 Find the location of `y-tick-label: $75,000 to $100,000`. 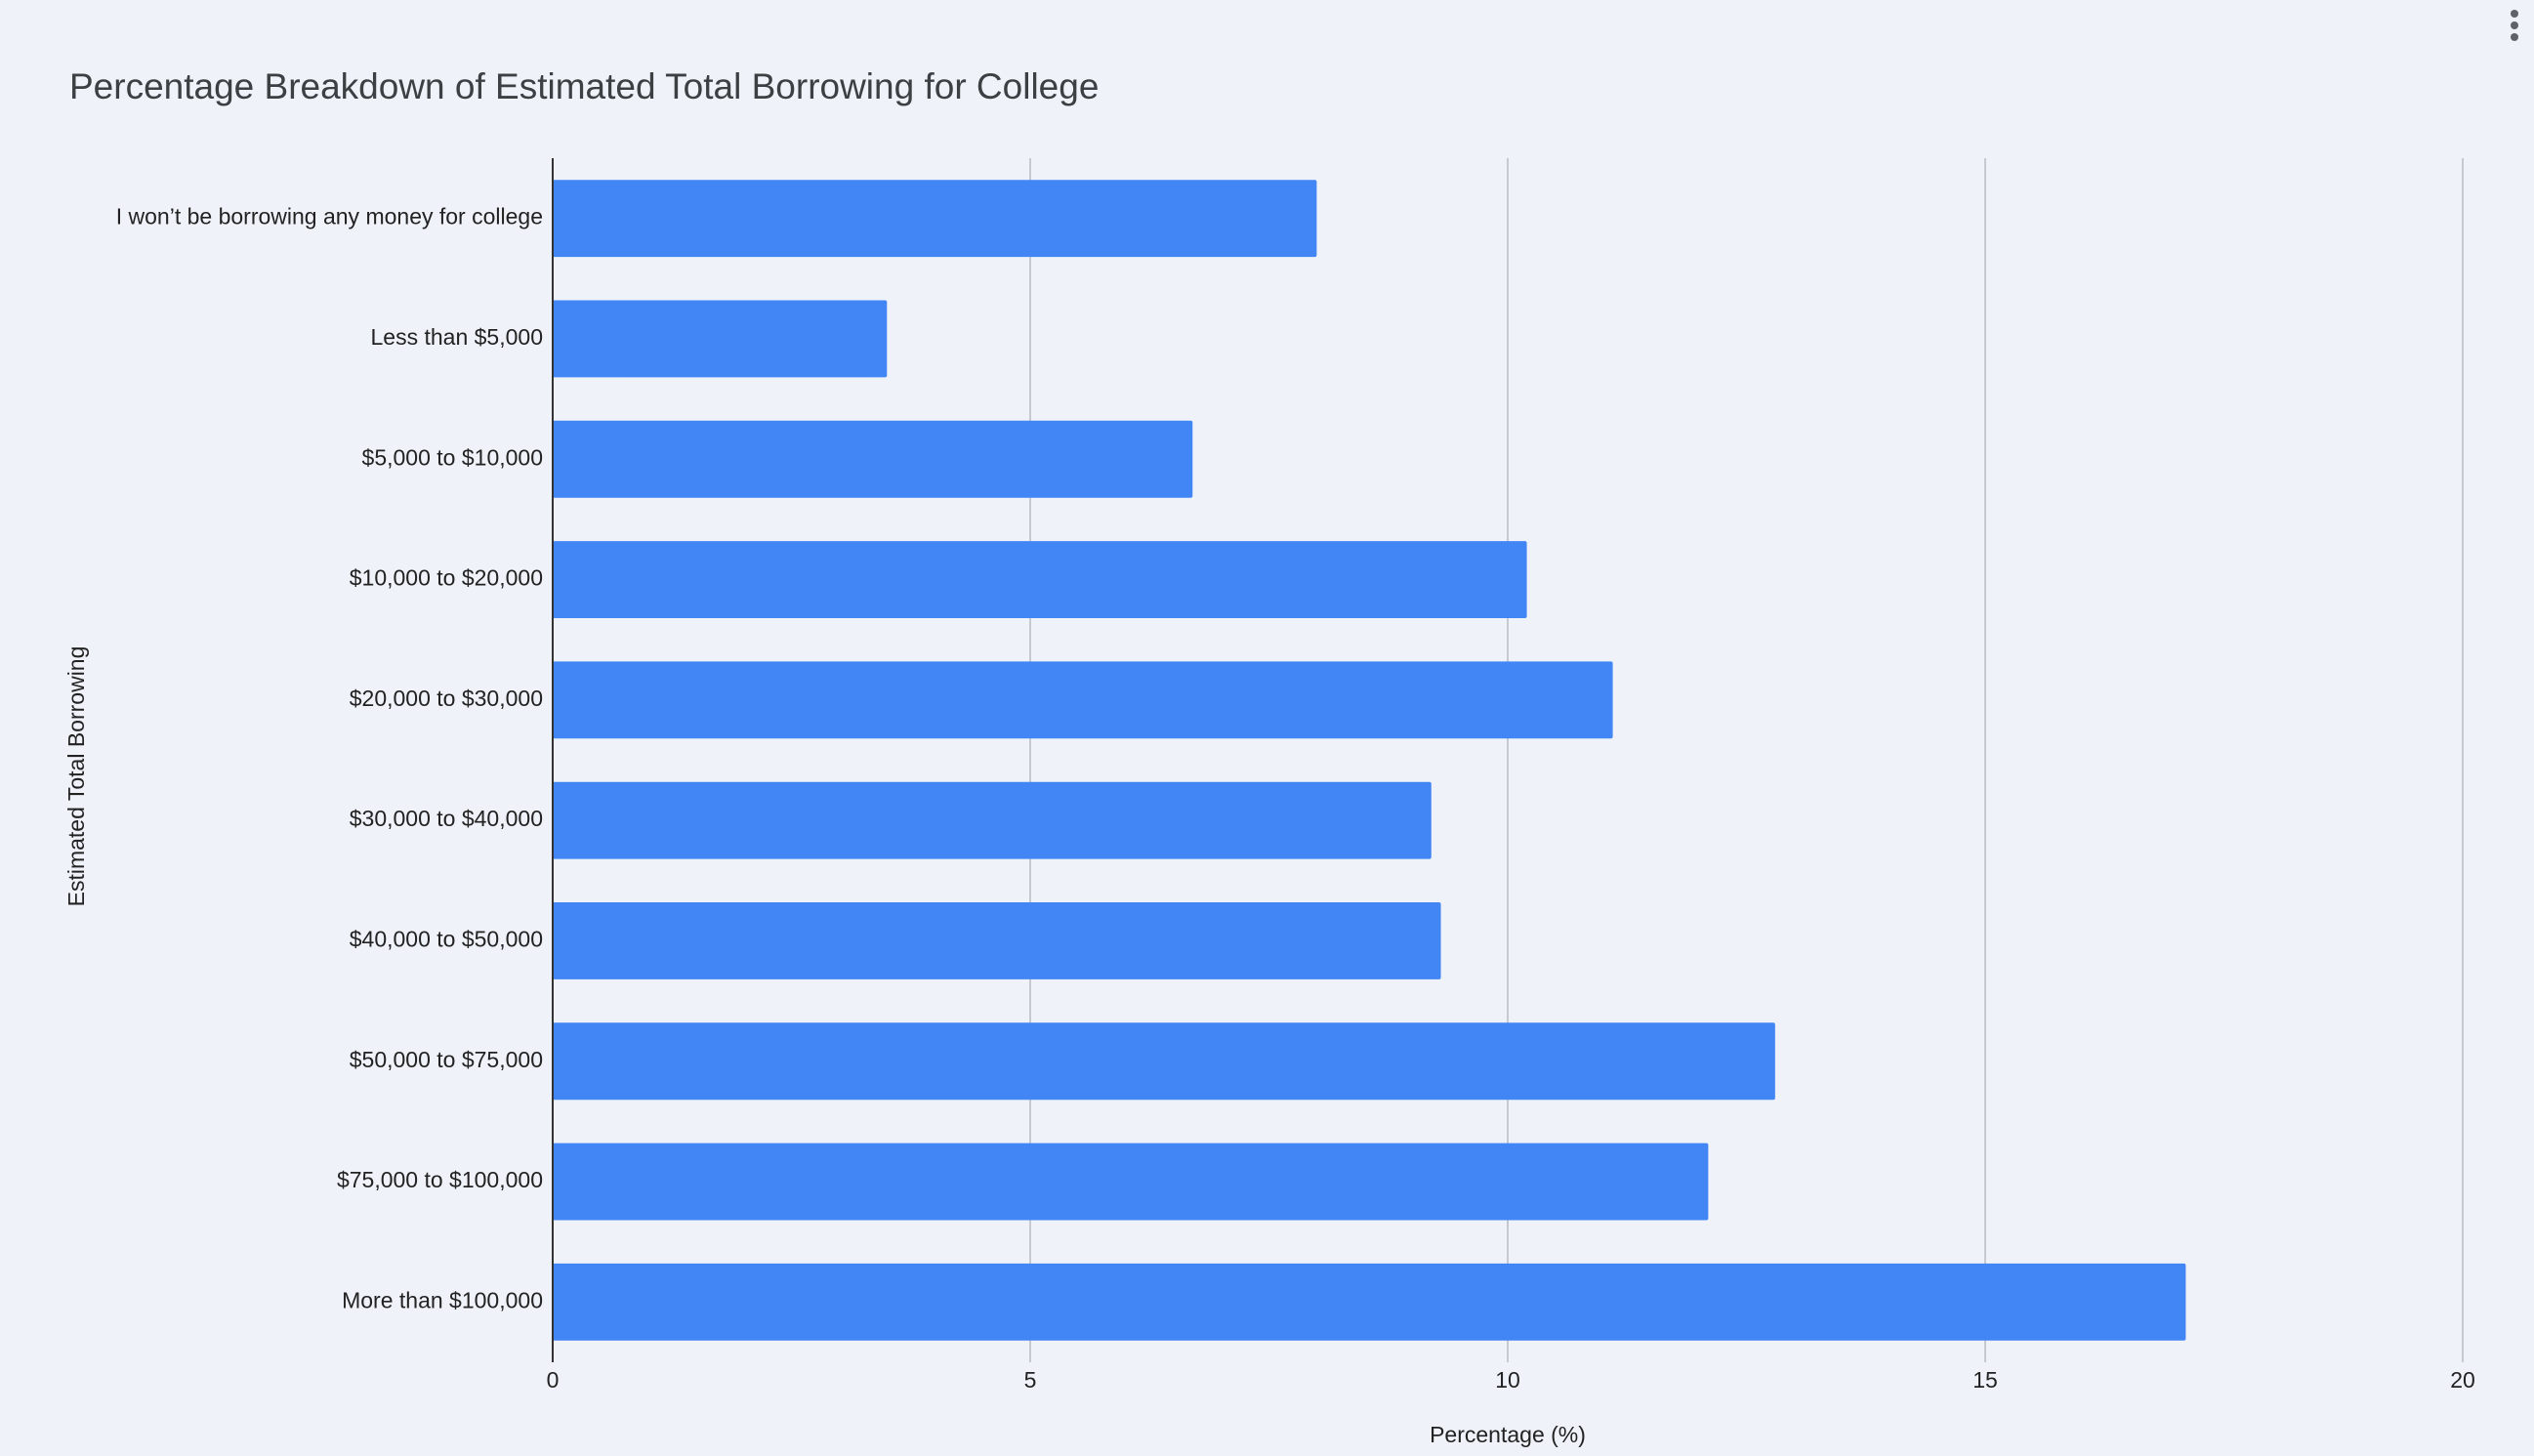

y-tick-label: $75,000 to $100,000 is located at coordinates (440, 1179).